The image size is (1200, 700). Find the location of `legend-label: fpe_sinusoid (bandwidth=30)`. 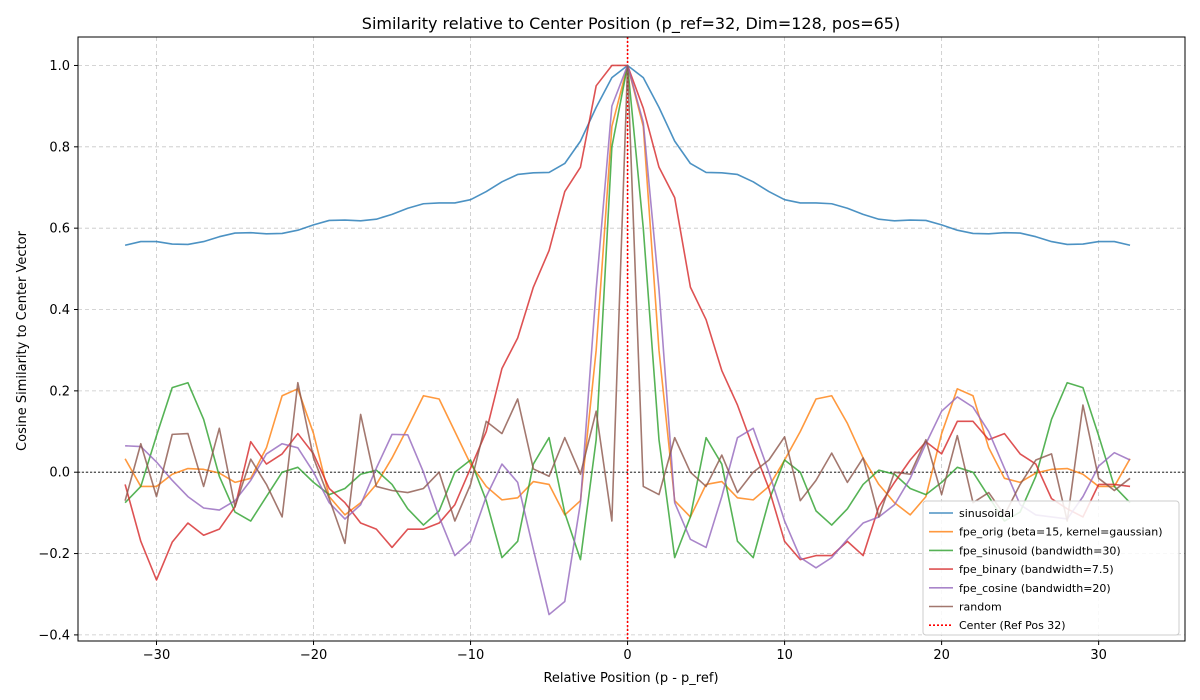

legend-label: fpe_sinusoid (bandwidth=30) is located at coordinates (1040, 550).